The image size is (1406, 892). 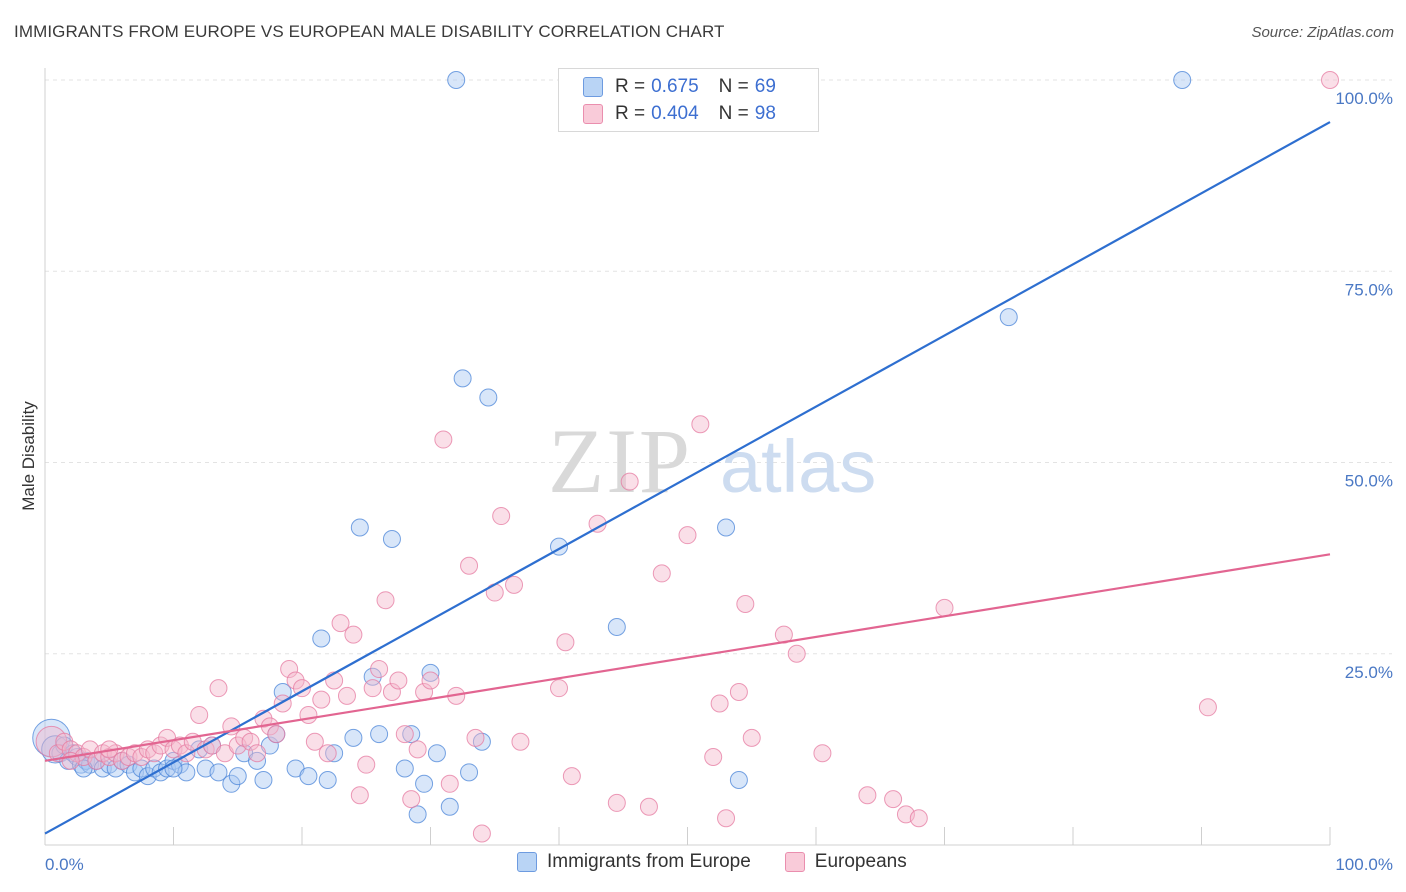 I want to click on legend-r-value: 0.404, so click(x=675, y=113).